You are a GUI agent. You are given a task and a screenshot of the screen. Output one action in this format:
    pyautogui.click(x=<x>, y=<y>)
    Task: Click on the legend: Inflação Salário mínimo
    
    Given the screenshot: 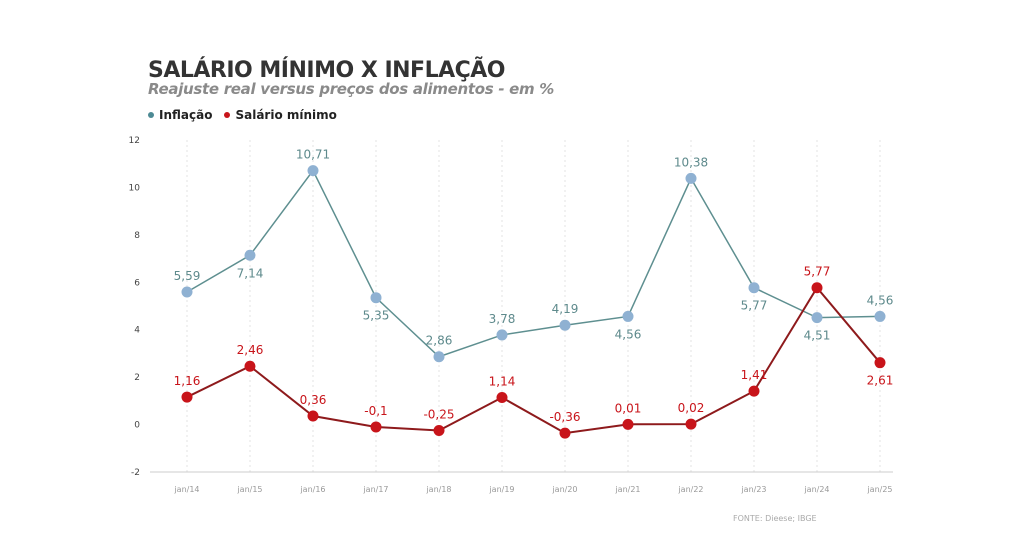 What is the action you would take?
    pyautogui.click(x=242, y=115)
    